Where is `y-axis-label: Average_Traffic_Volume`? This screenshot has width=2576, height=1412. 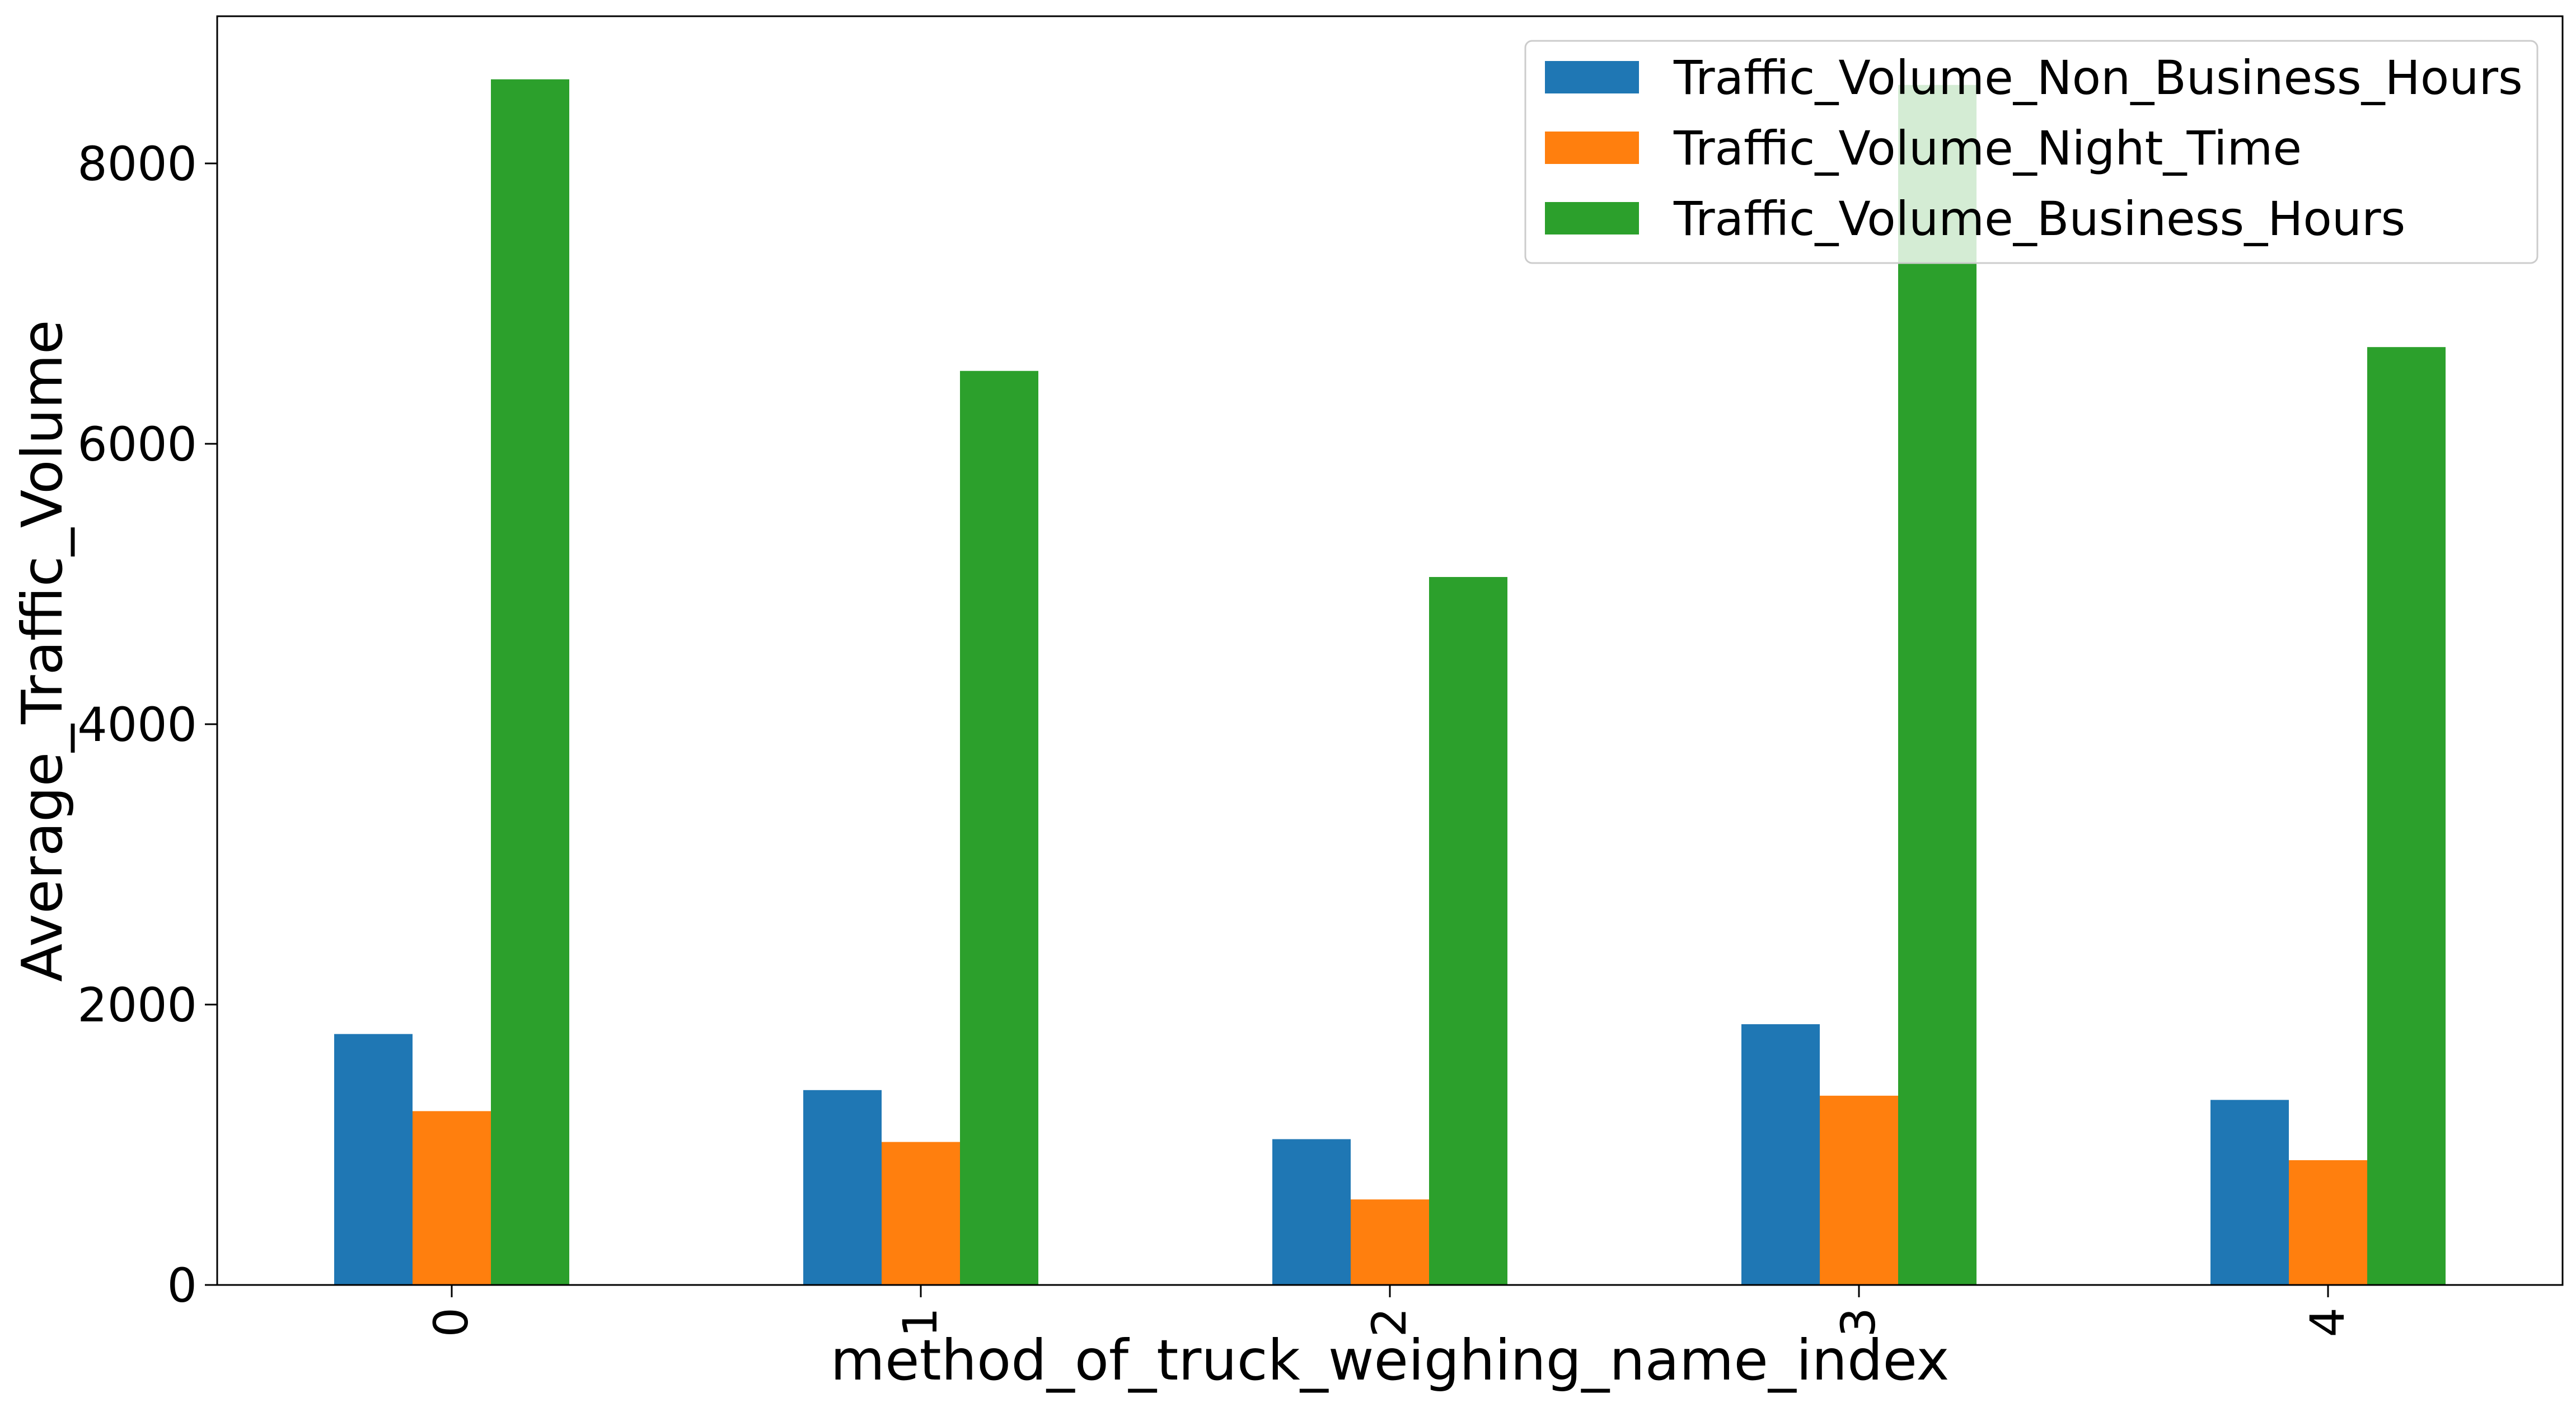 y-axis-label: Average_Traffic_Volume is located at coordinates (43, 651).